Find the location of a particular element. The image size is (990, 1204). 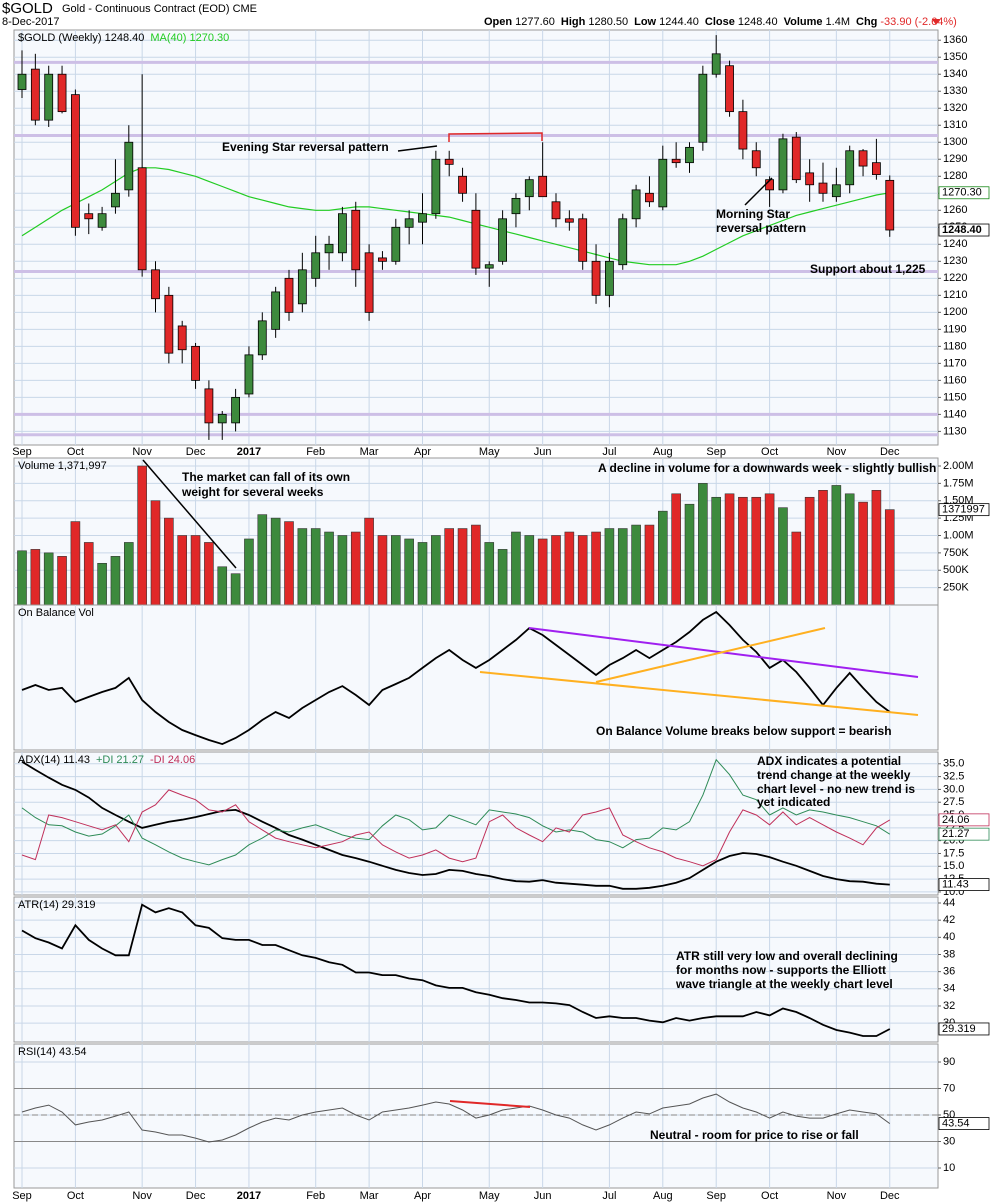

y-tick-label: 38 is located at coordinates (949, 954).